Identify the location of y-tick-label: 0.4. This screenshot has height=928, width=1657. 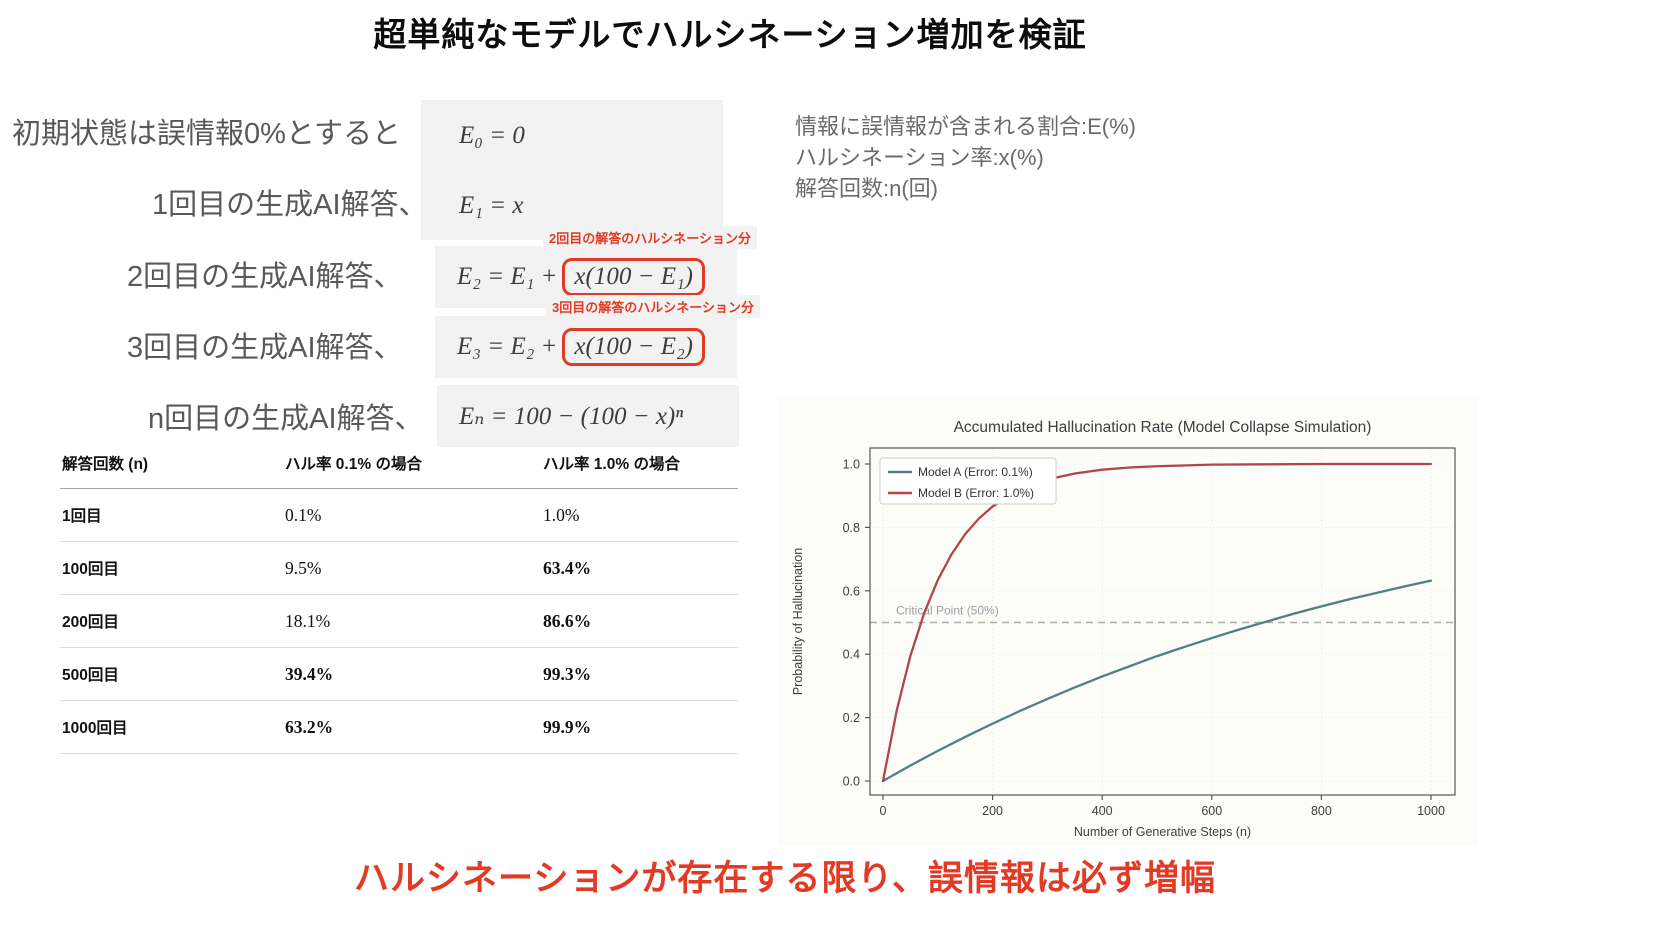
(851, 655).